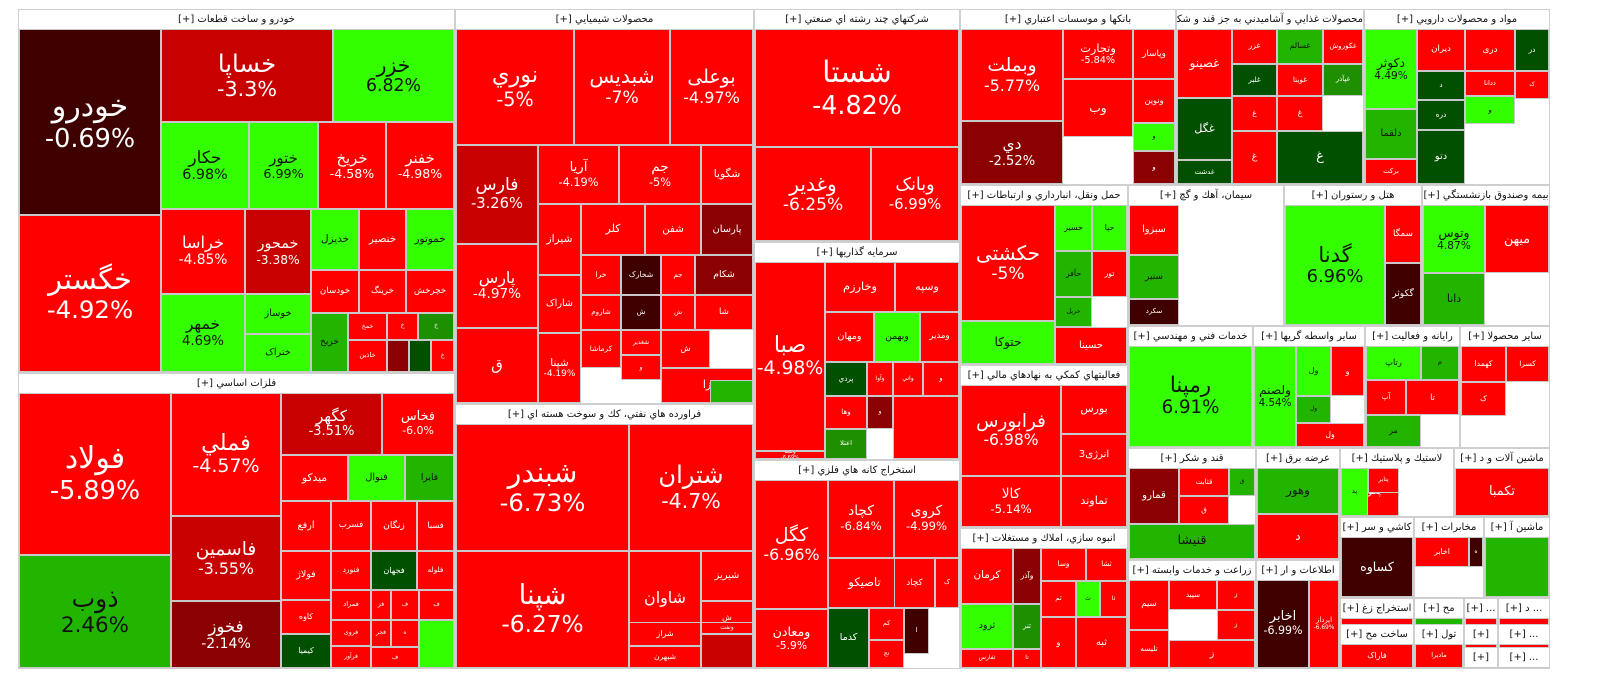  Describe the element at coordinates (542, 609) in the screenshot. I see `stock-tile: شپنا -6.27%` at that location.